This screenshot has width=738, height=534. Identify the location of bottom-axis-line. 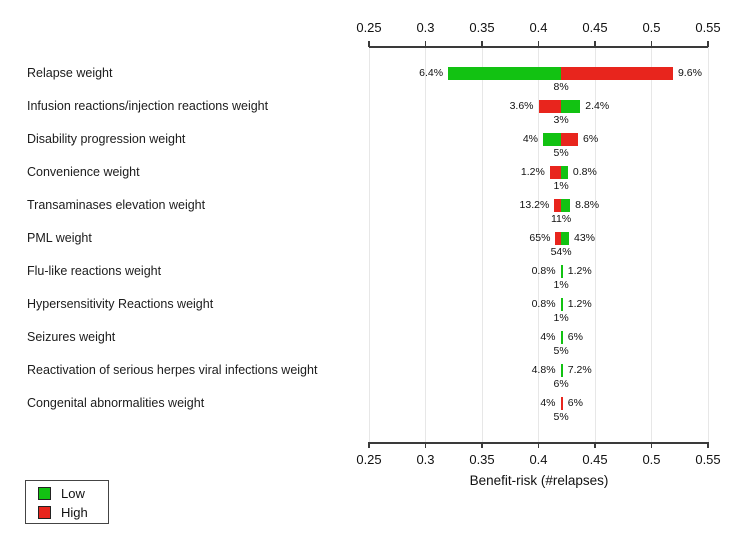
(538, 443).